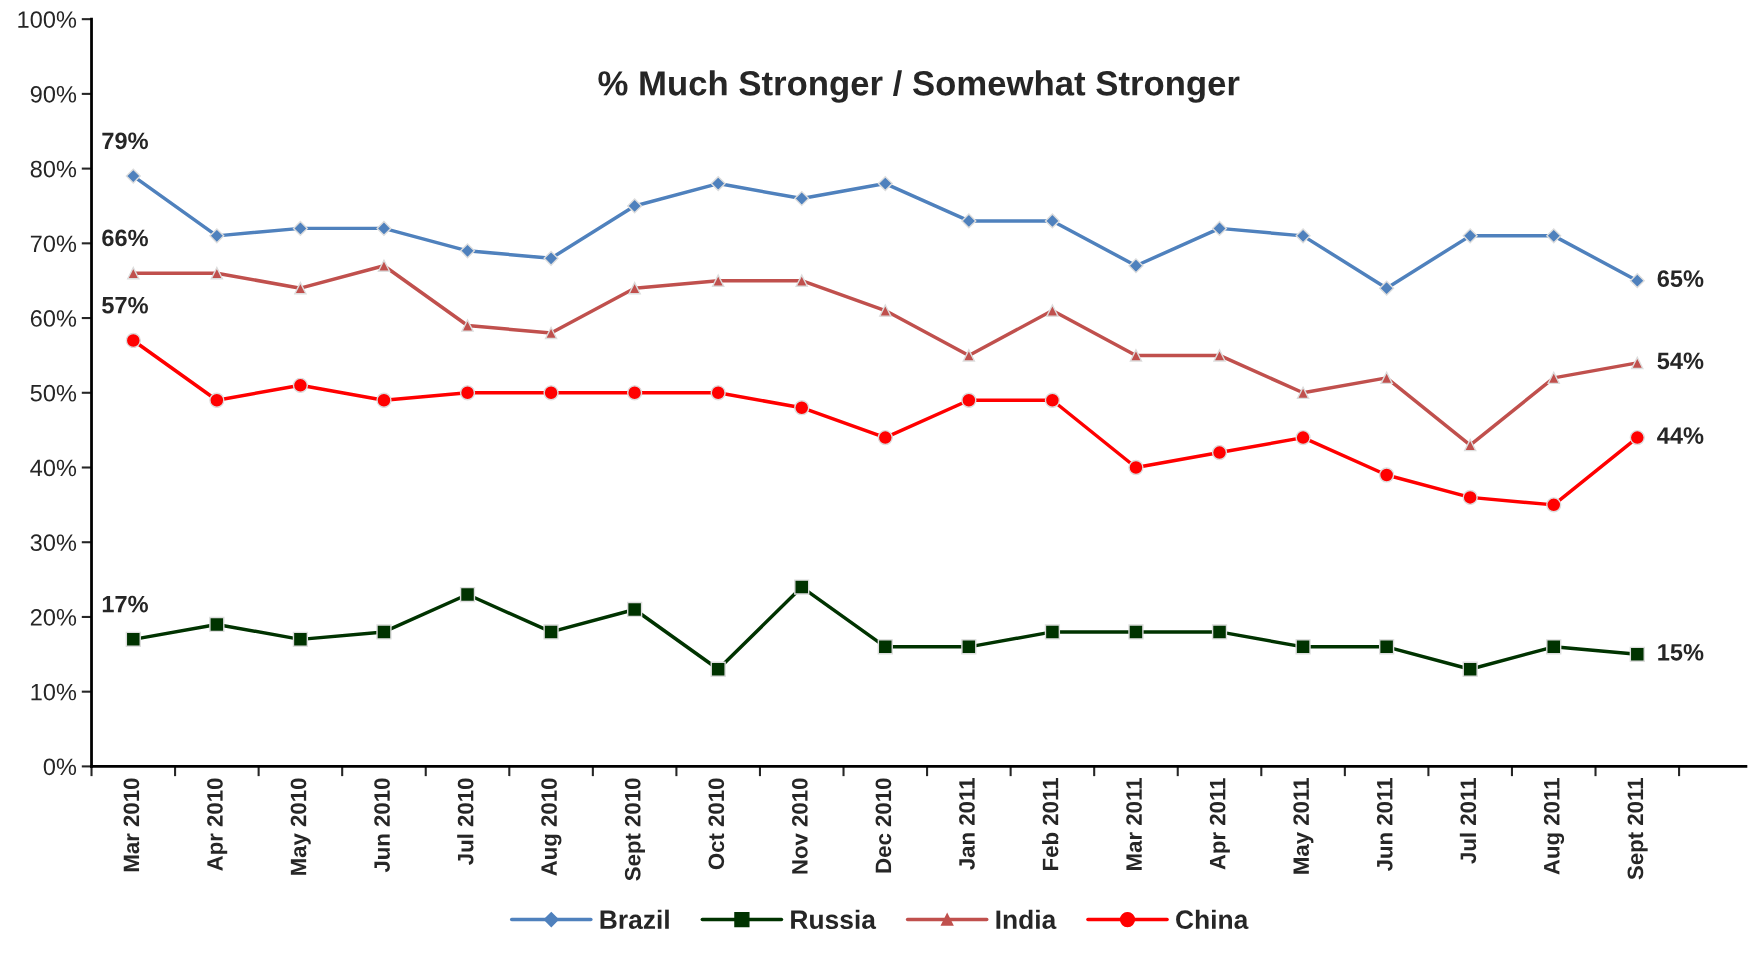 The width and height of the screenshot is (1760, 958). I want to click on legend-label: Brazil, so click(634, 919).